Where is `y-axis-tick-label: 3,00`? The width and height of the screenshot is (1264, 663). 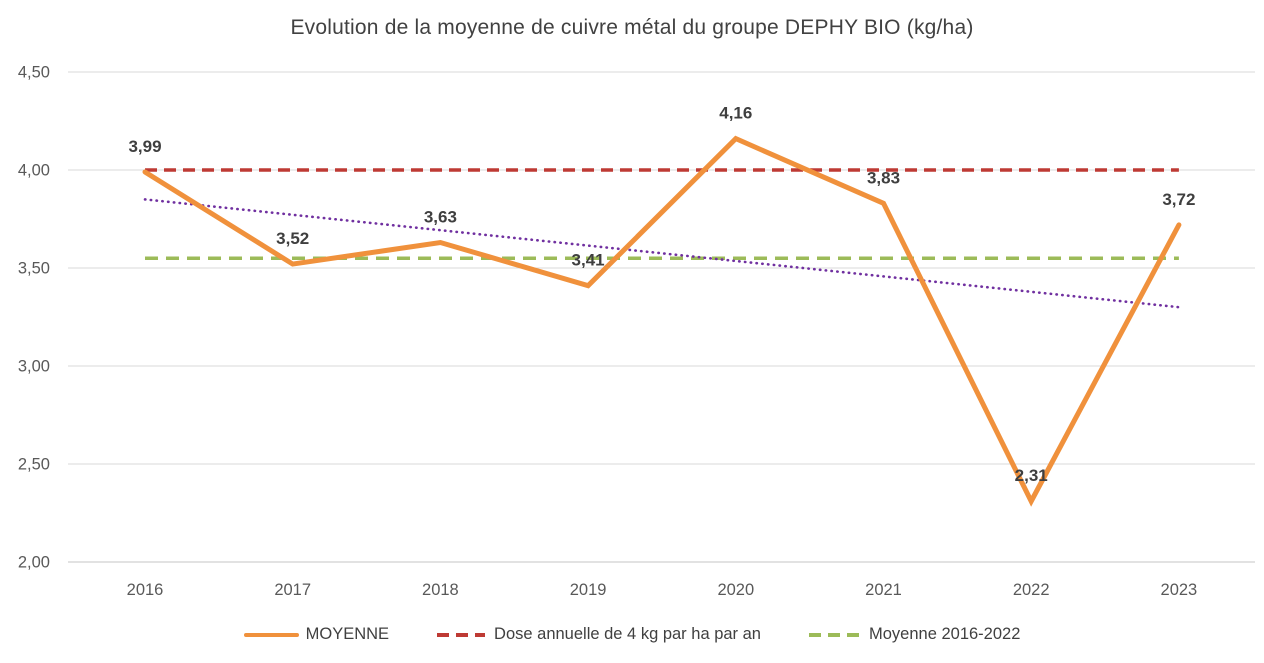
y-axis-tick-label: 3,00 is located at coordinates (34, 367).